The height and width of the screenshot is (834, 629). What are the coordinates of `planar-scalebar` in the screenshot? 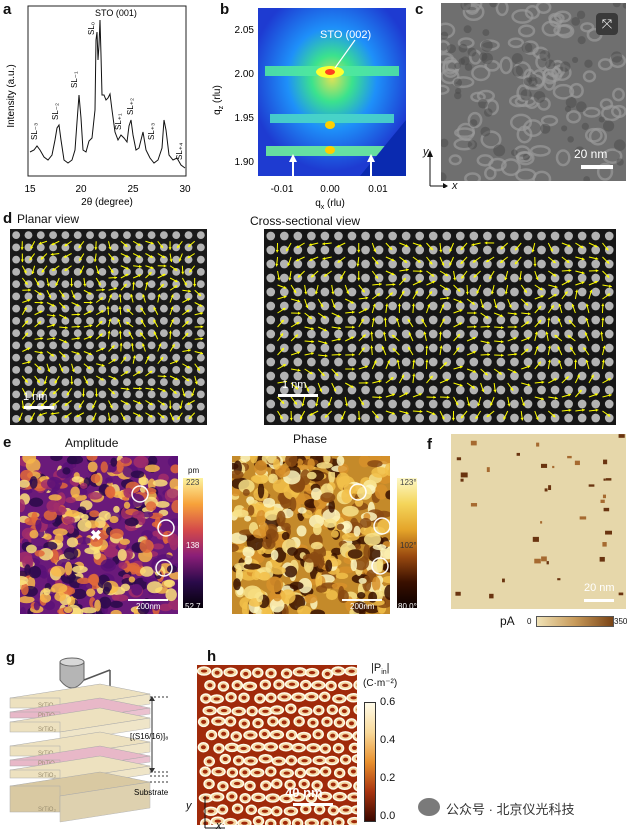 It's located at (39, 407).